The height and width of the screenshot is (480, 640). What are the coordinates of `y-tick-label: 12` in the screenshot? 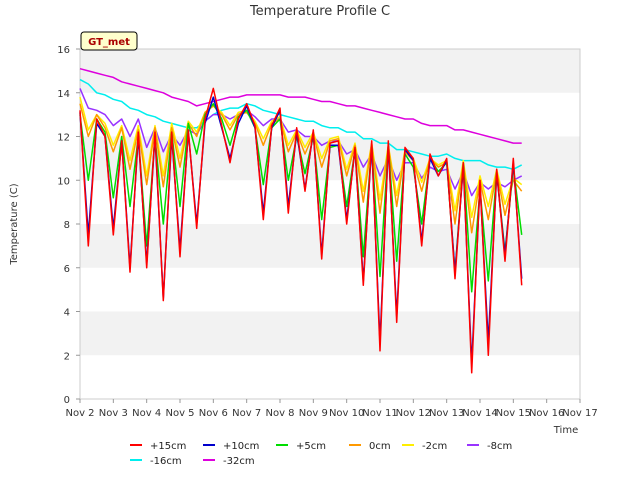 It's located at (63, 138).